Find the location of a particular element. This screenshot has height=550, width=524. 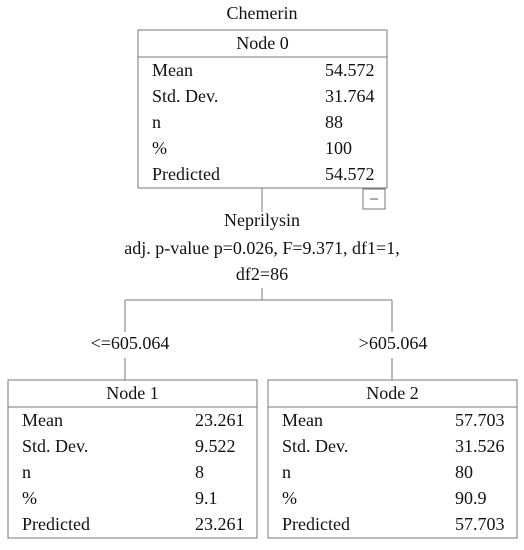

node-label: Node 0 is located at coordinates (262, 43).